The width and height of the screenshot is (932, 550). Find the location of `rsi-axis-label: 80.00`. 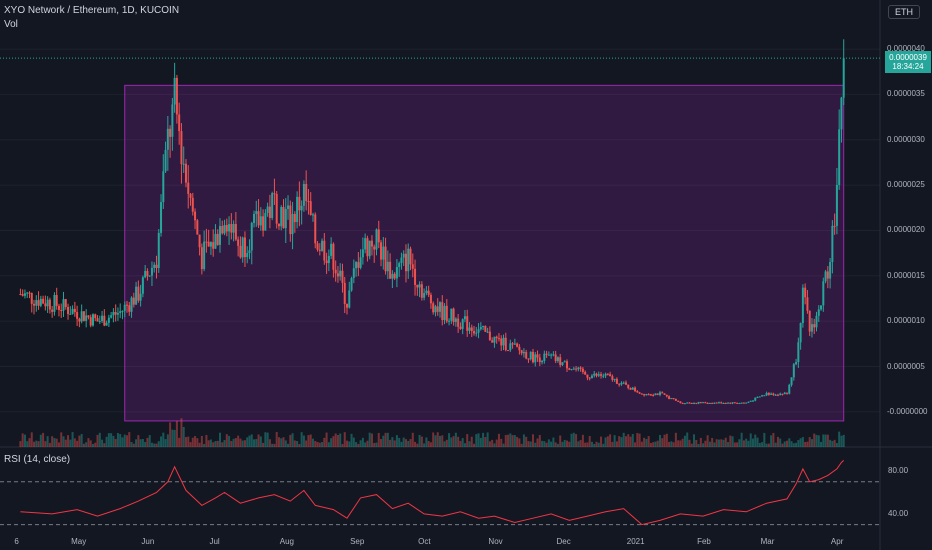

rsi-axis-label: 80.00 is located at coordinates (898, 471).